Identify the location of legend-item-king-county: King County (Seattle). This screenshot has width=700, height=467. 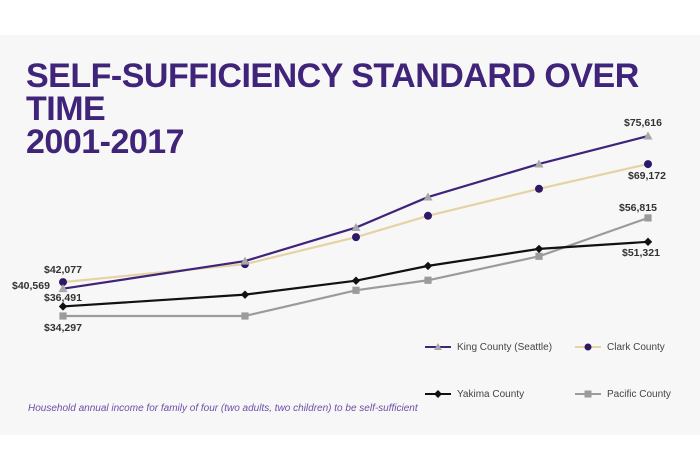
(488, 347).